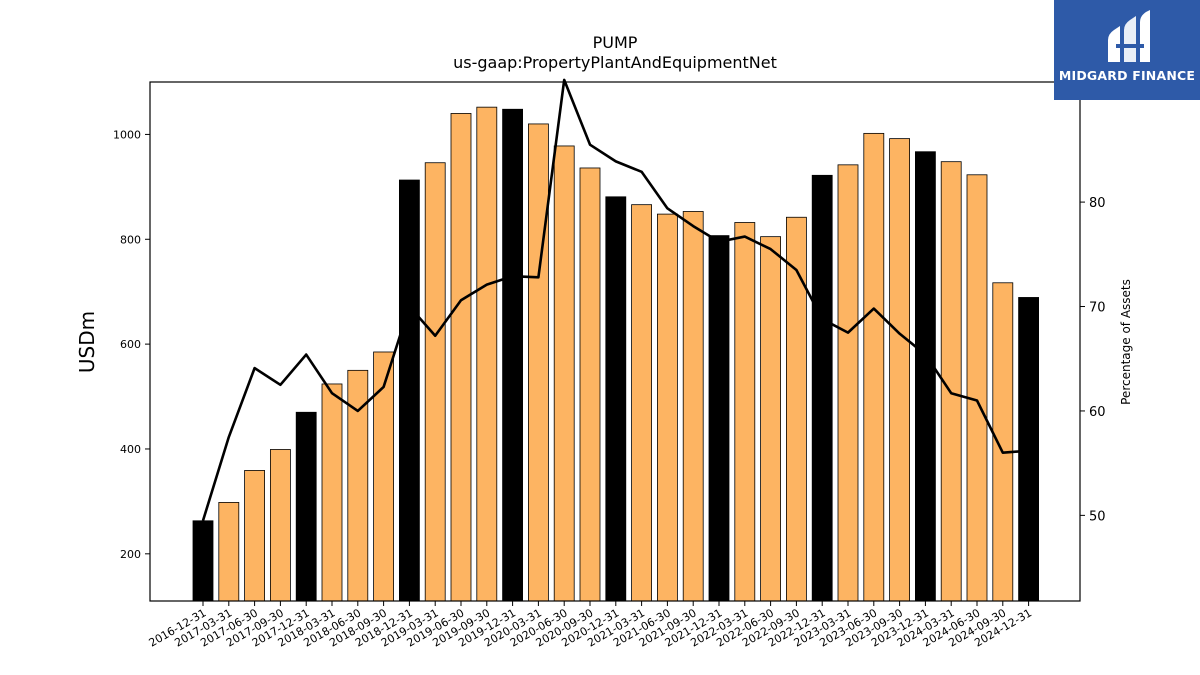 The width and height of the screenshot is (1200, 675). Describe the element at coordinates (615, 42) in the screenshot. I see `chart-title: PUMP` at that location.